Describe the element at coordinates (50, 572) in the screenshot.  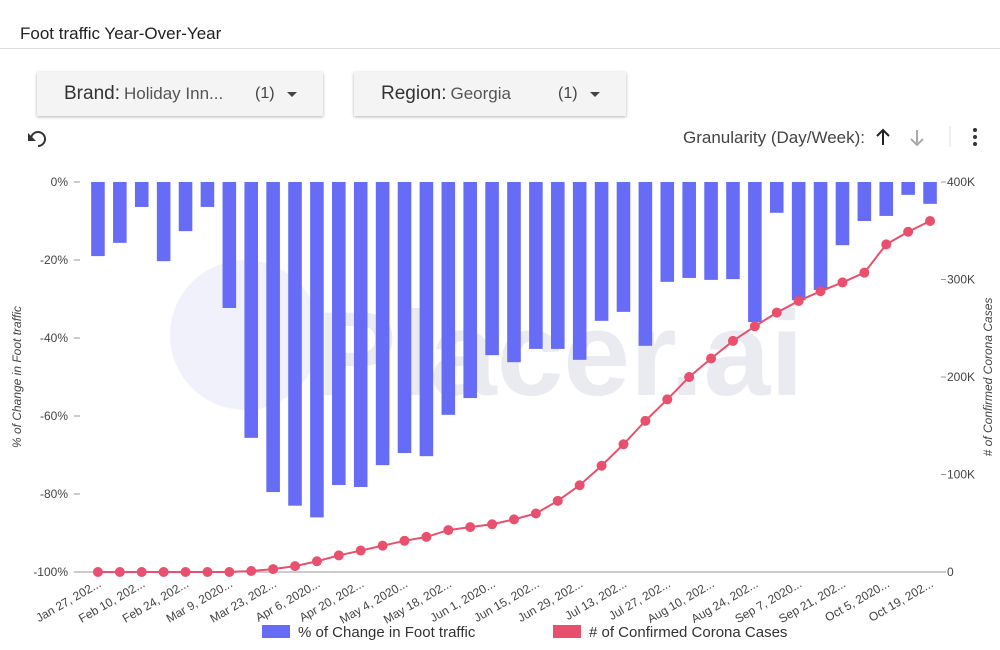
I see `y-tick-label: -100%` at that location.